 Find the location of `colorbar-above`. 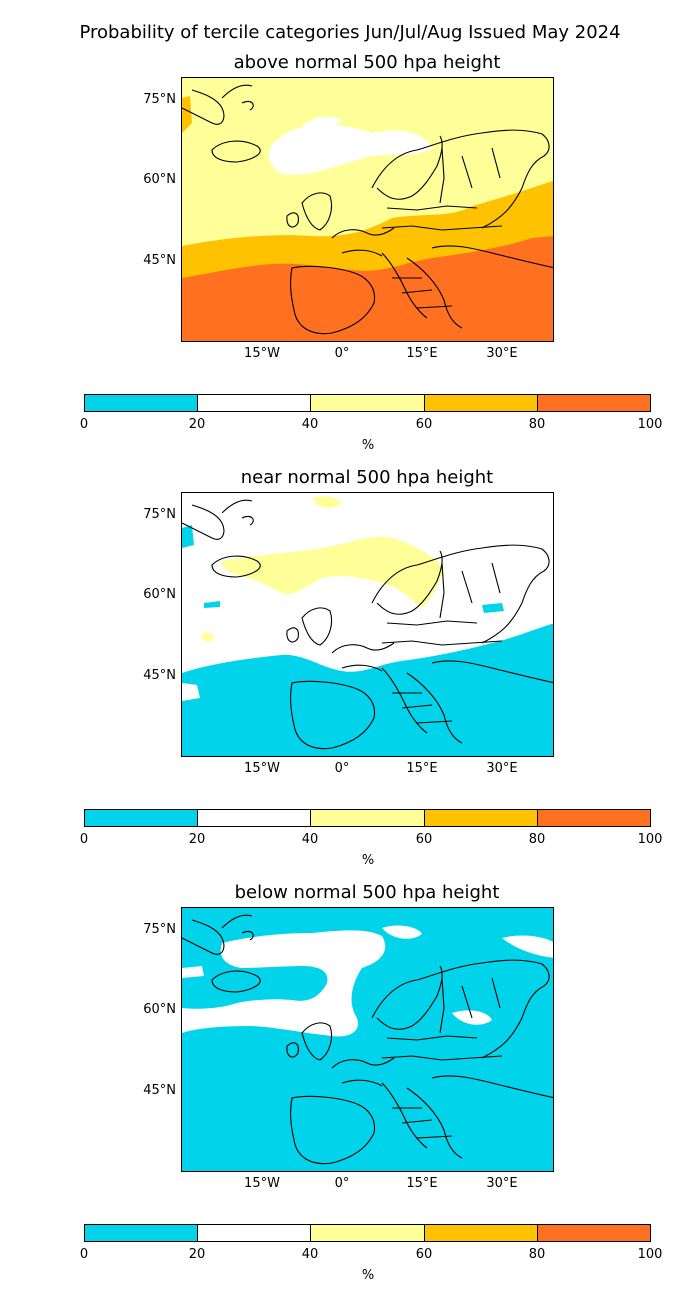

colorbar-above is located at coordinates (367, 403).